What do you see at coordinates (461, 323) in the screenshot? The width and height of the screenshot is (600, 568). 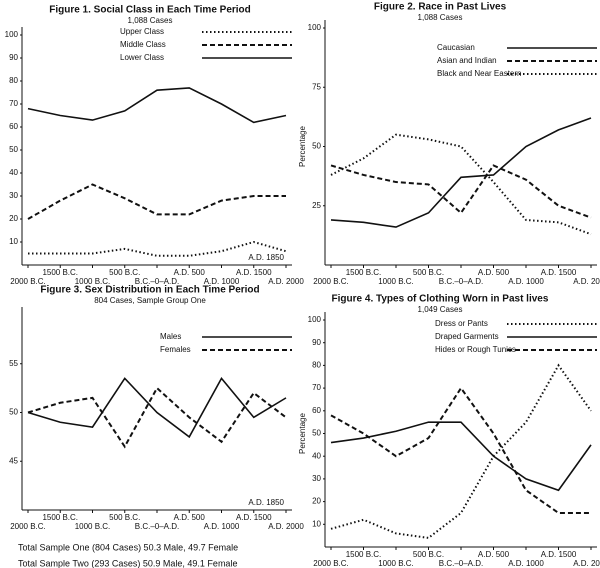 I see `legend-label: Dress or Pants` at bounding box center [461, 323].